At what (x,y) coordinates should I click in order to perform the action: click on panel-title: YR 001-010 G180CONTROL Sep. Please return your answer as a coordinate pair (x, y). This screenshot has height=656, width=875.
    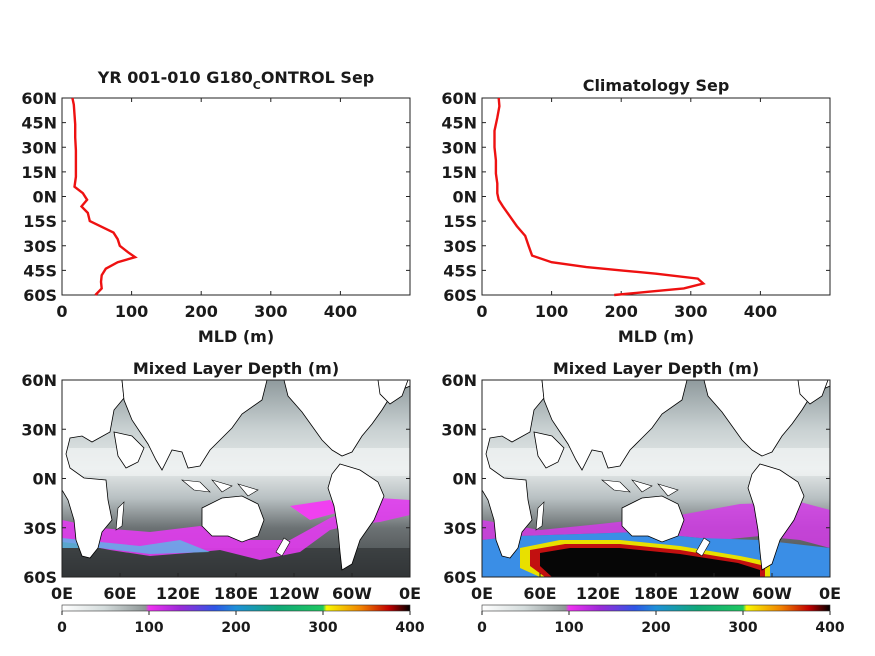
    Looking at the image, I should click on (236, 80).